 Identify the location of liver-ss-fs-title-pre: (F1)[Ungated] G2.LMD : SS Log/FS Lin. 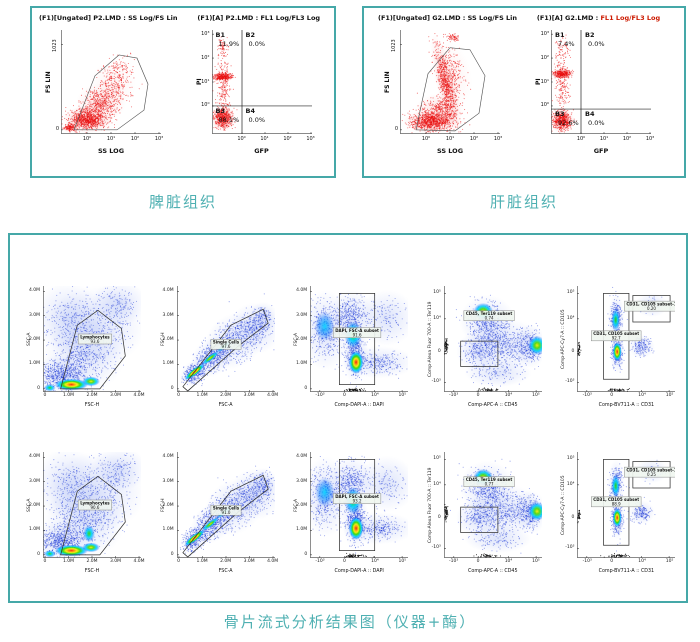
(447, 18).